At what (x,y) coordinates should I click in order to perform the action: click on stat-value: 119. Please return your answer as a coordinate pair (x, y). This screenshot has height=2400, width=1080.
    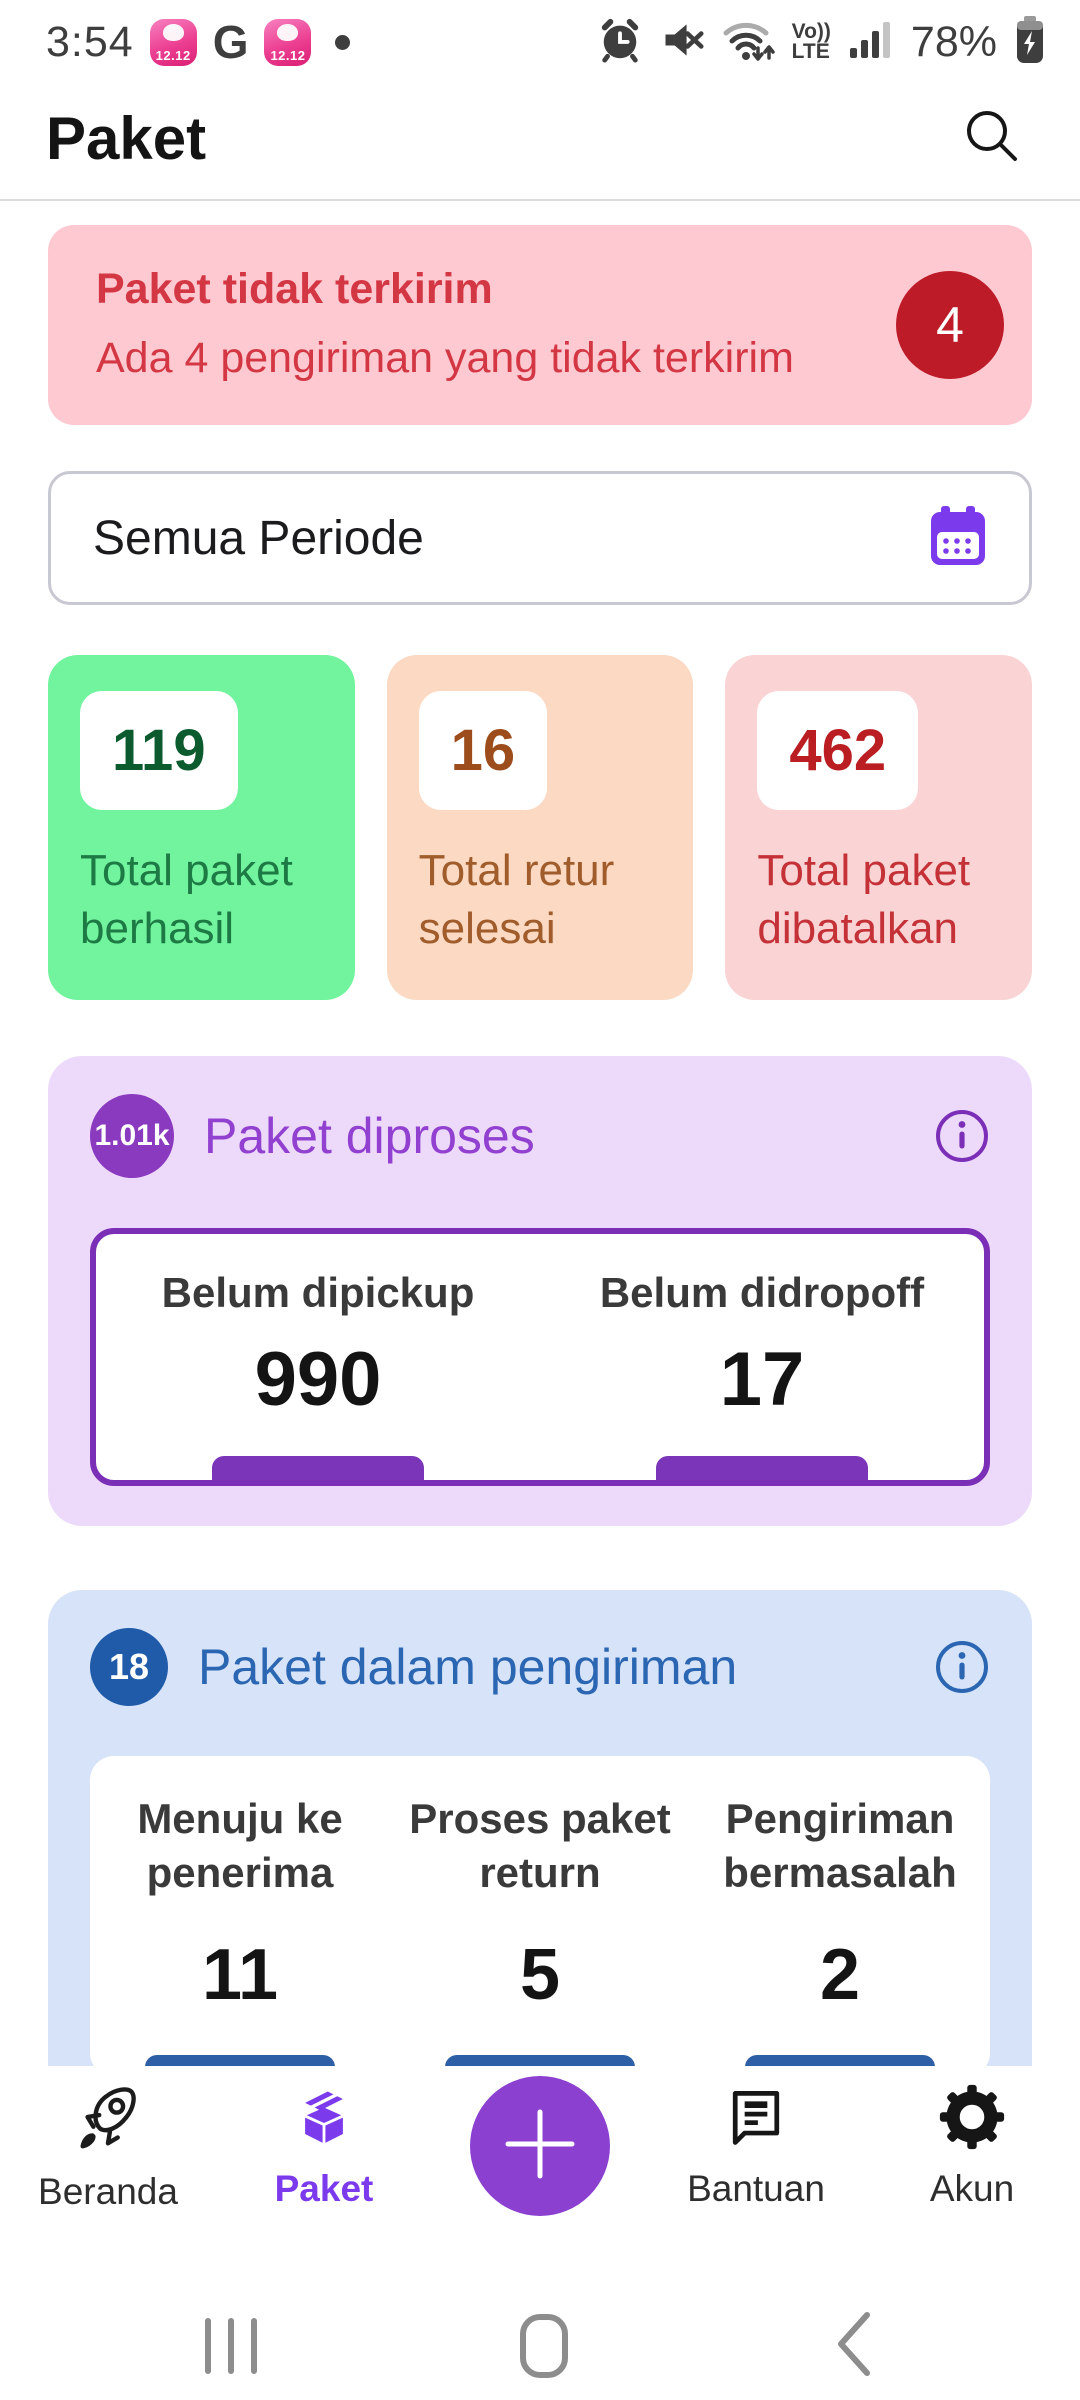
    Looking at the image, I should click on (159, 750).